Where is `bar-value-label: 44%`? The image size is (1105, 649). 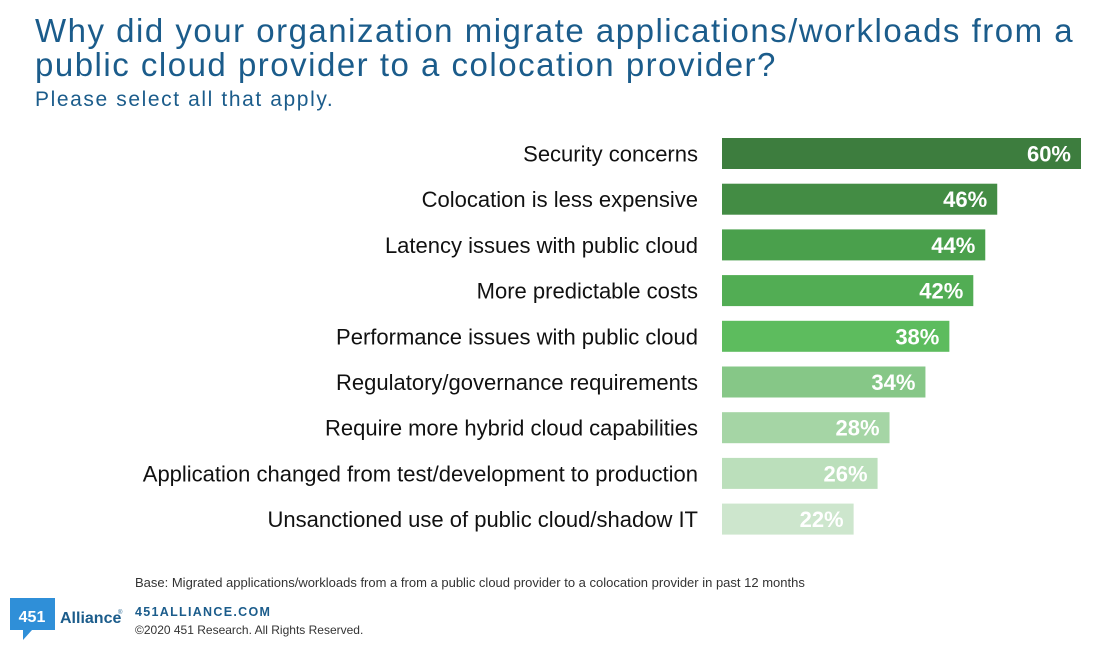 bar-value-label: 44% is located at coordinates (953, 245).